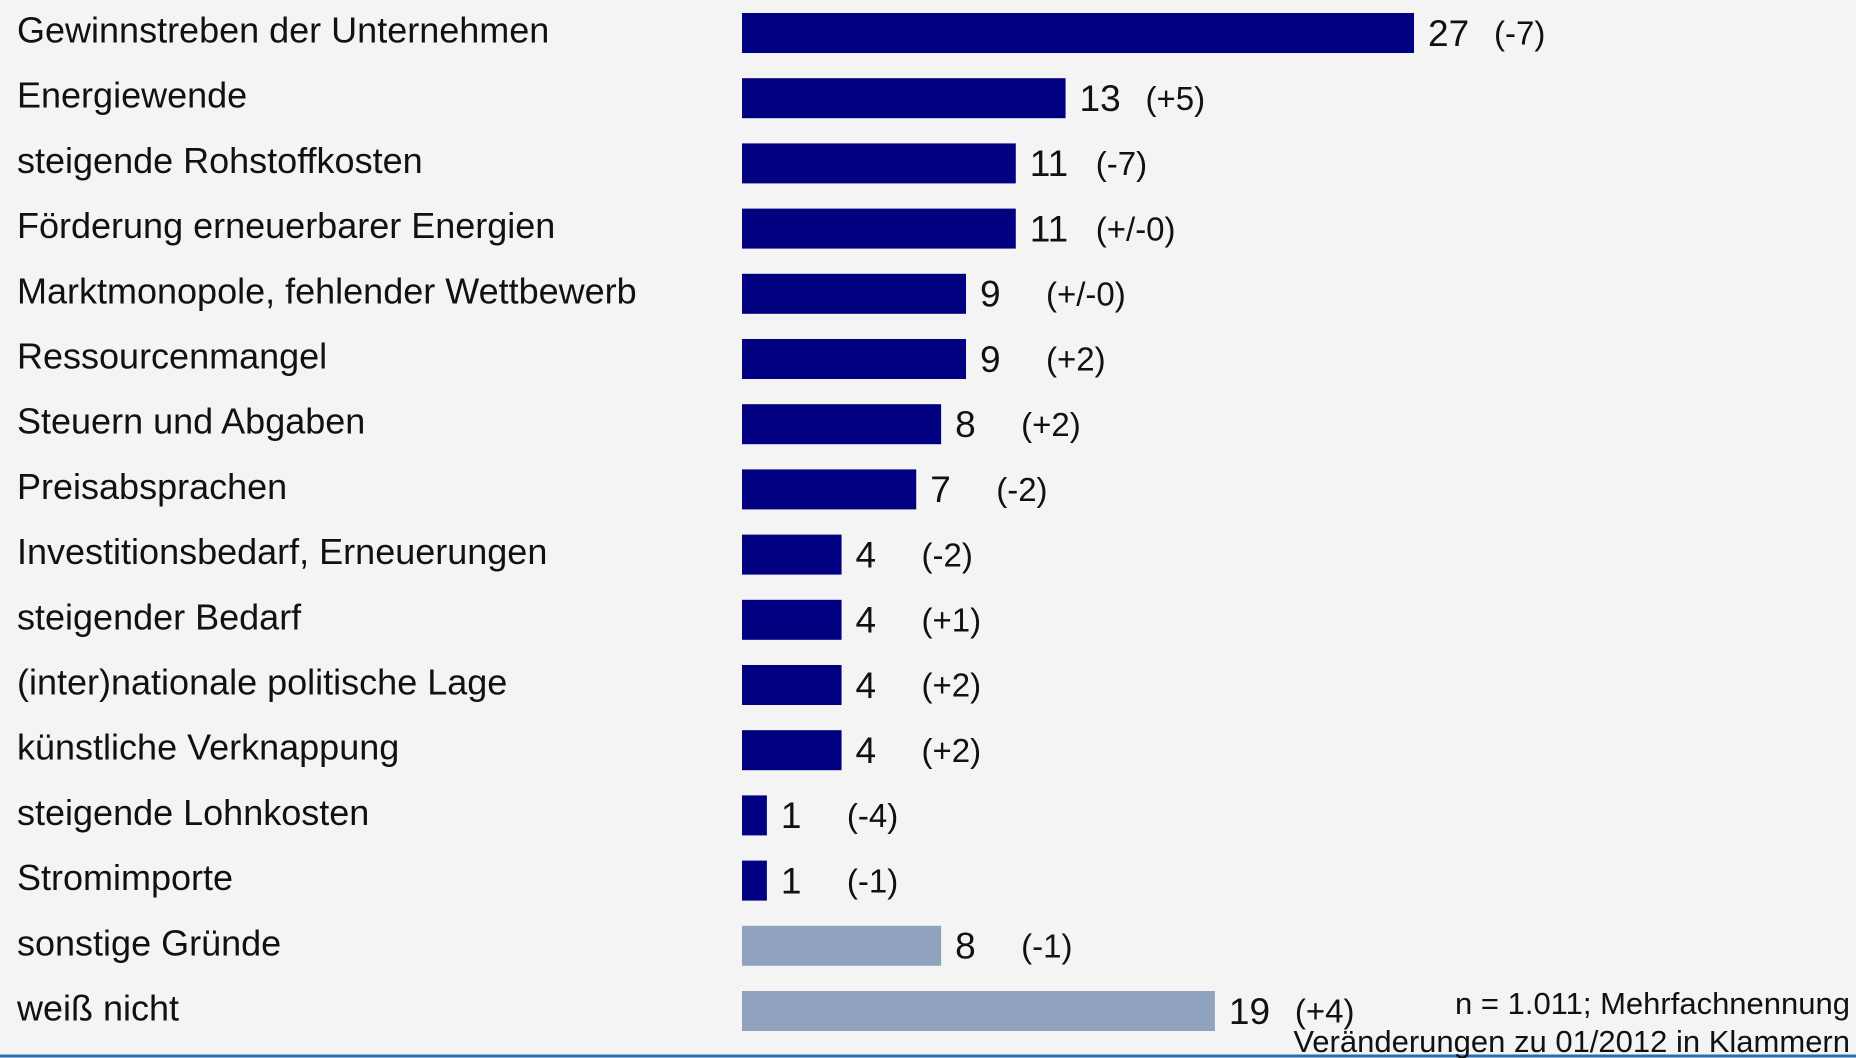 This screenshot has width=1856, height=1058. I want to click on category-label: Förderung erneuerbarer Energien, so click(286, 225).